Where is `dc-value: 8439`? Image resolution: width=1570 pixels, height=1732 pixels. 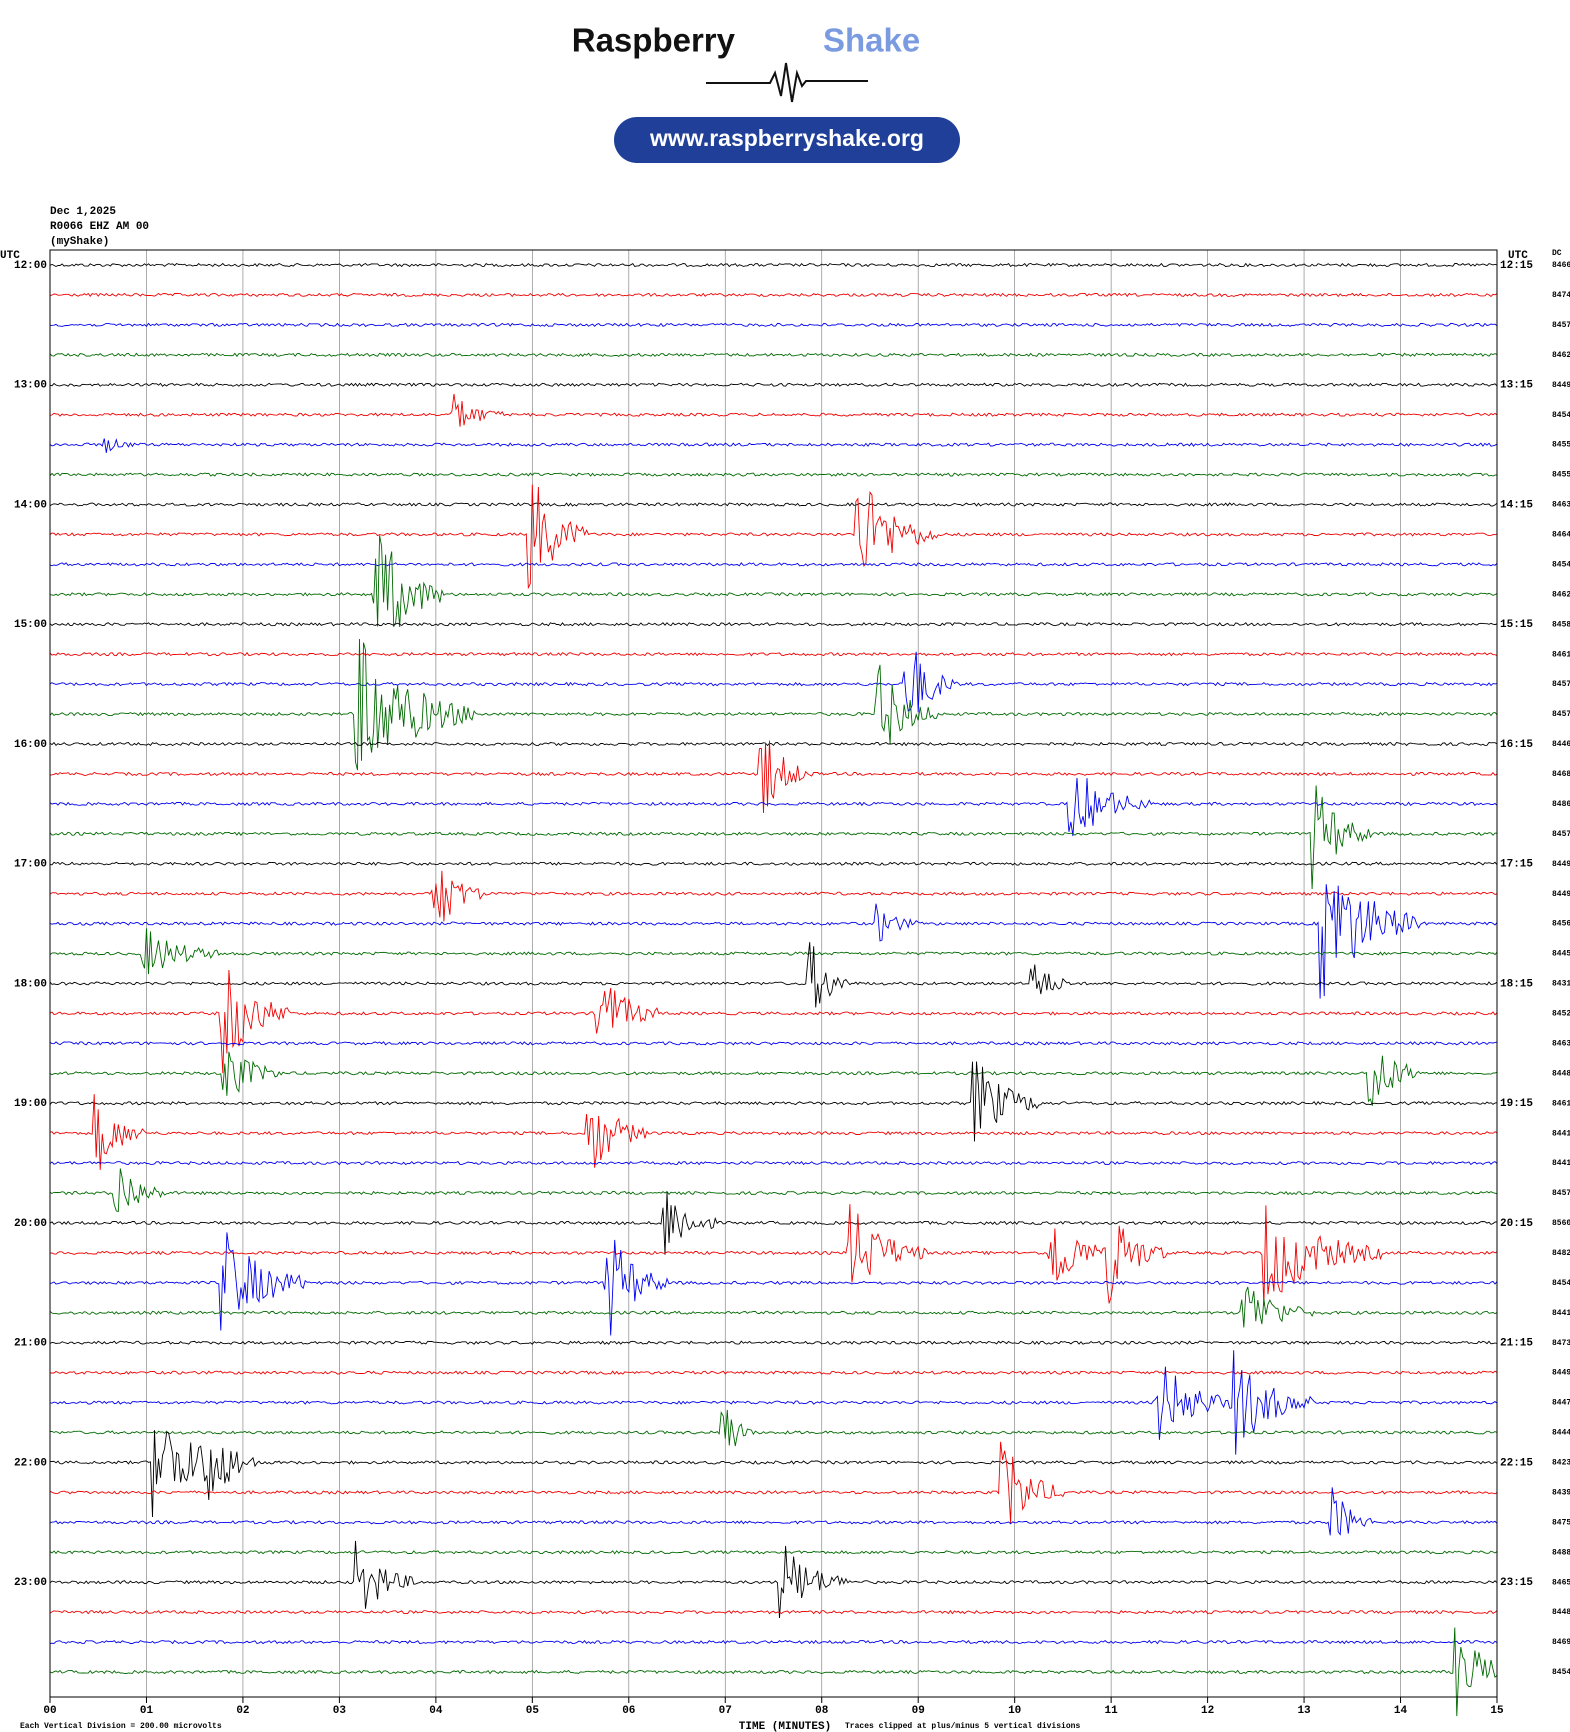 dc-value: 8439 is located at coordinates (1561, 1492).